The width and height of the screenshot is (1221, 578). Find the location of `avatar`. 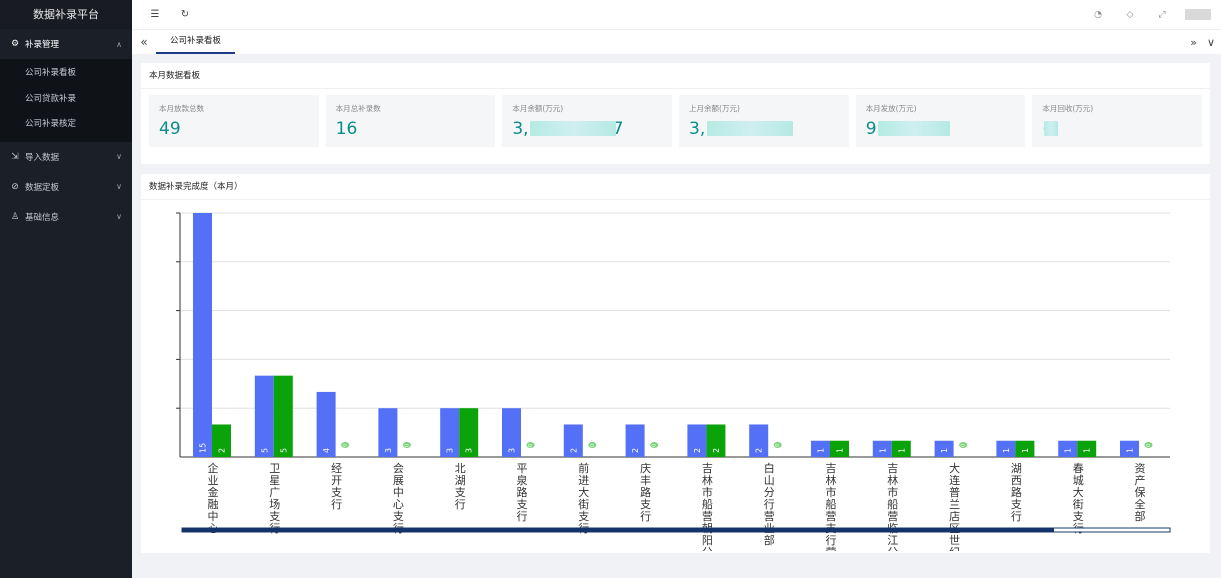

avatar is located at coordinates (1198, 14).